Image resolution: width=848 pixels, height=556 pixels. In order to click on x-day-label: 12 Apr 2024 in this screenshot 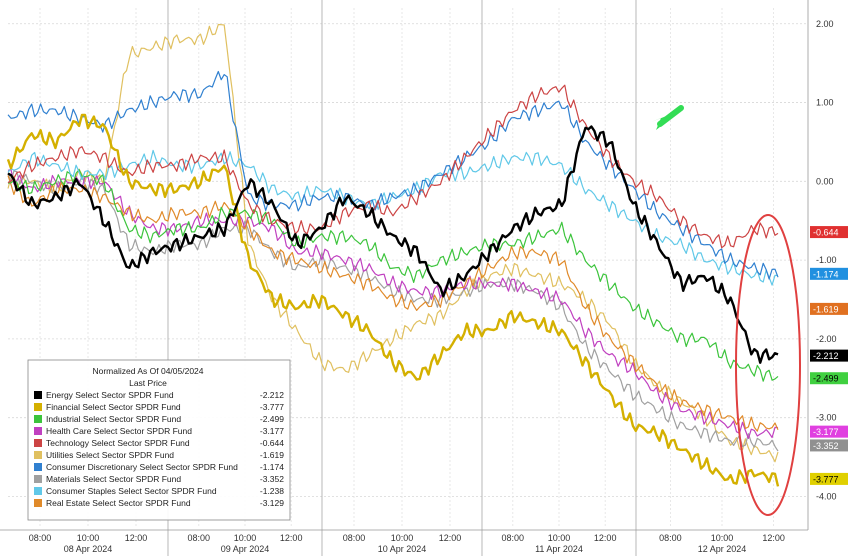, I will do `click(722, 549)`.